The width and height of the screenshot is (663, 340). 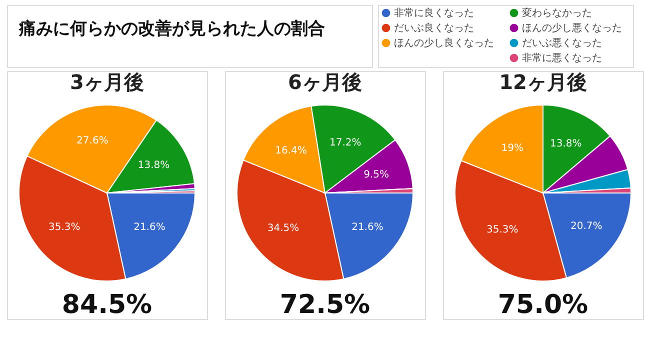 I want to click on data-label: 27.6%, so click(x=92, y=140).